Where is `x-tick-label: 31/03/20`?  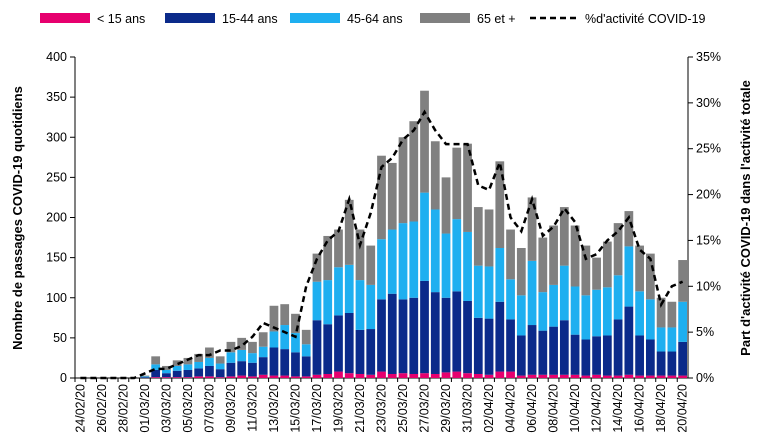 x-tick-label: 31/03/20 is located at coordinates (468, 408).